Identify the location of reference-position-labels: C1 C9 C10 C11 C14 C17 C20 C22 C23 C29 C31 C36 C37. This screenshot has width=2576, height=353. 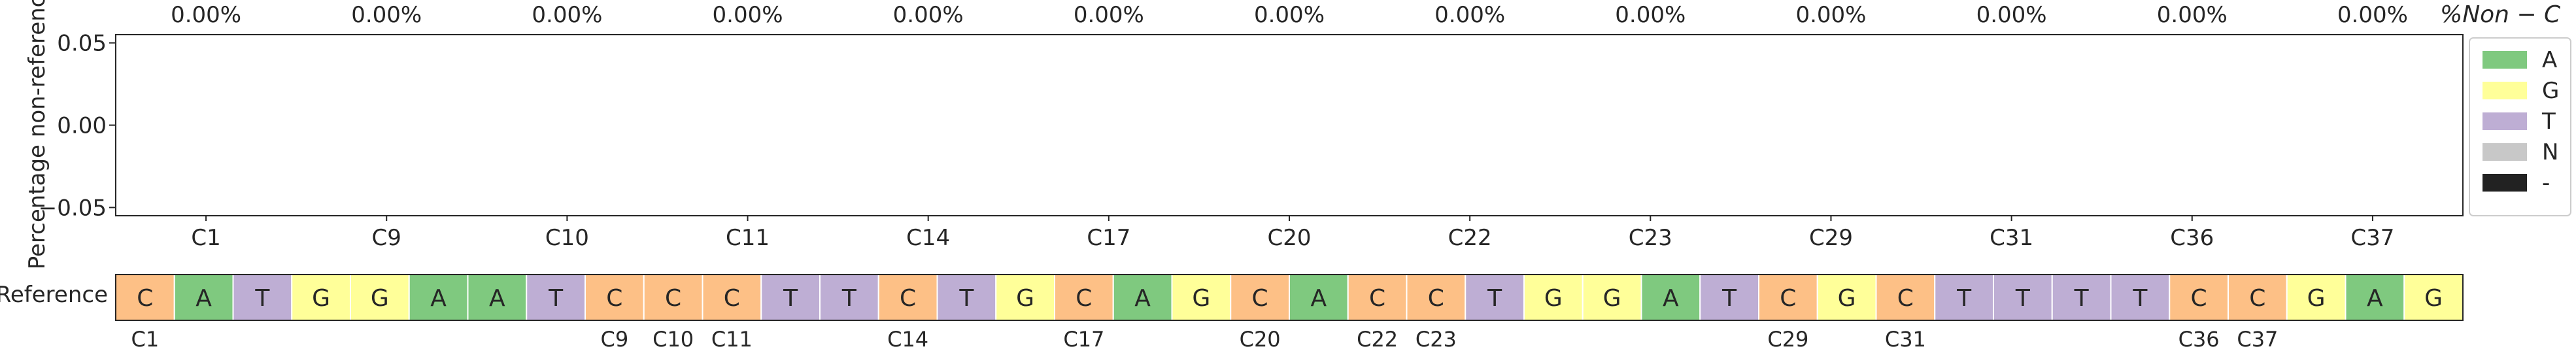
(1205, 339).